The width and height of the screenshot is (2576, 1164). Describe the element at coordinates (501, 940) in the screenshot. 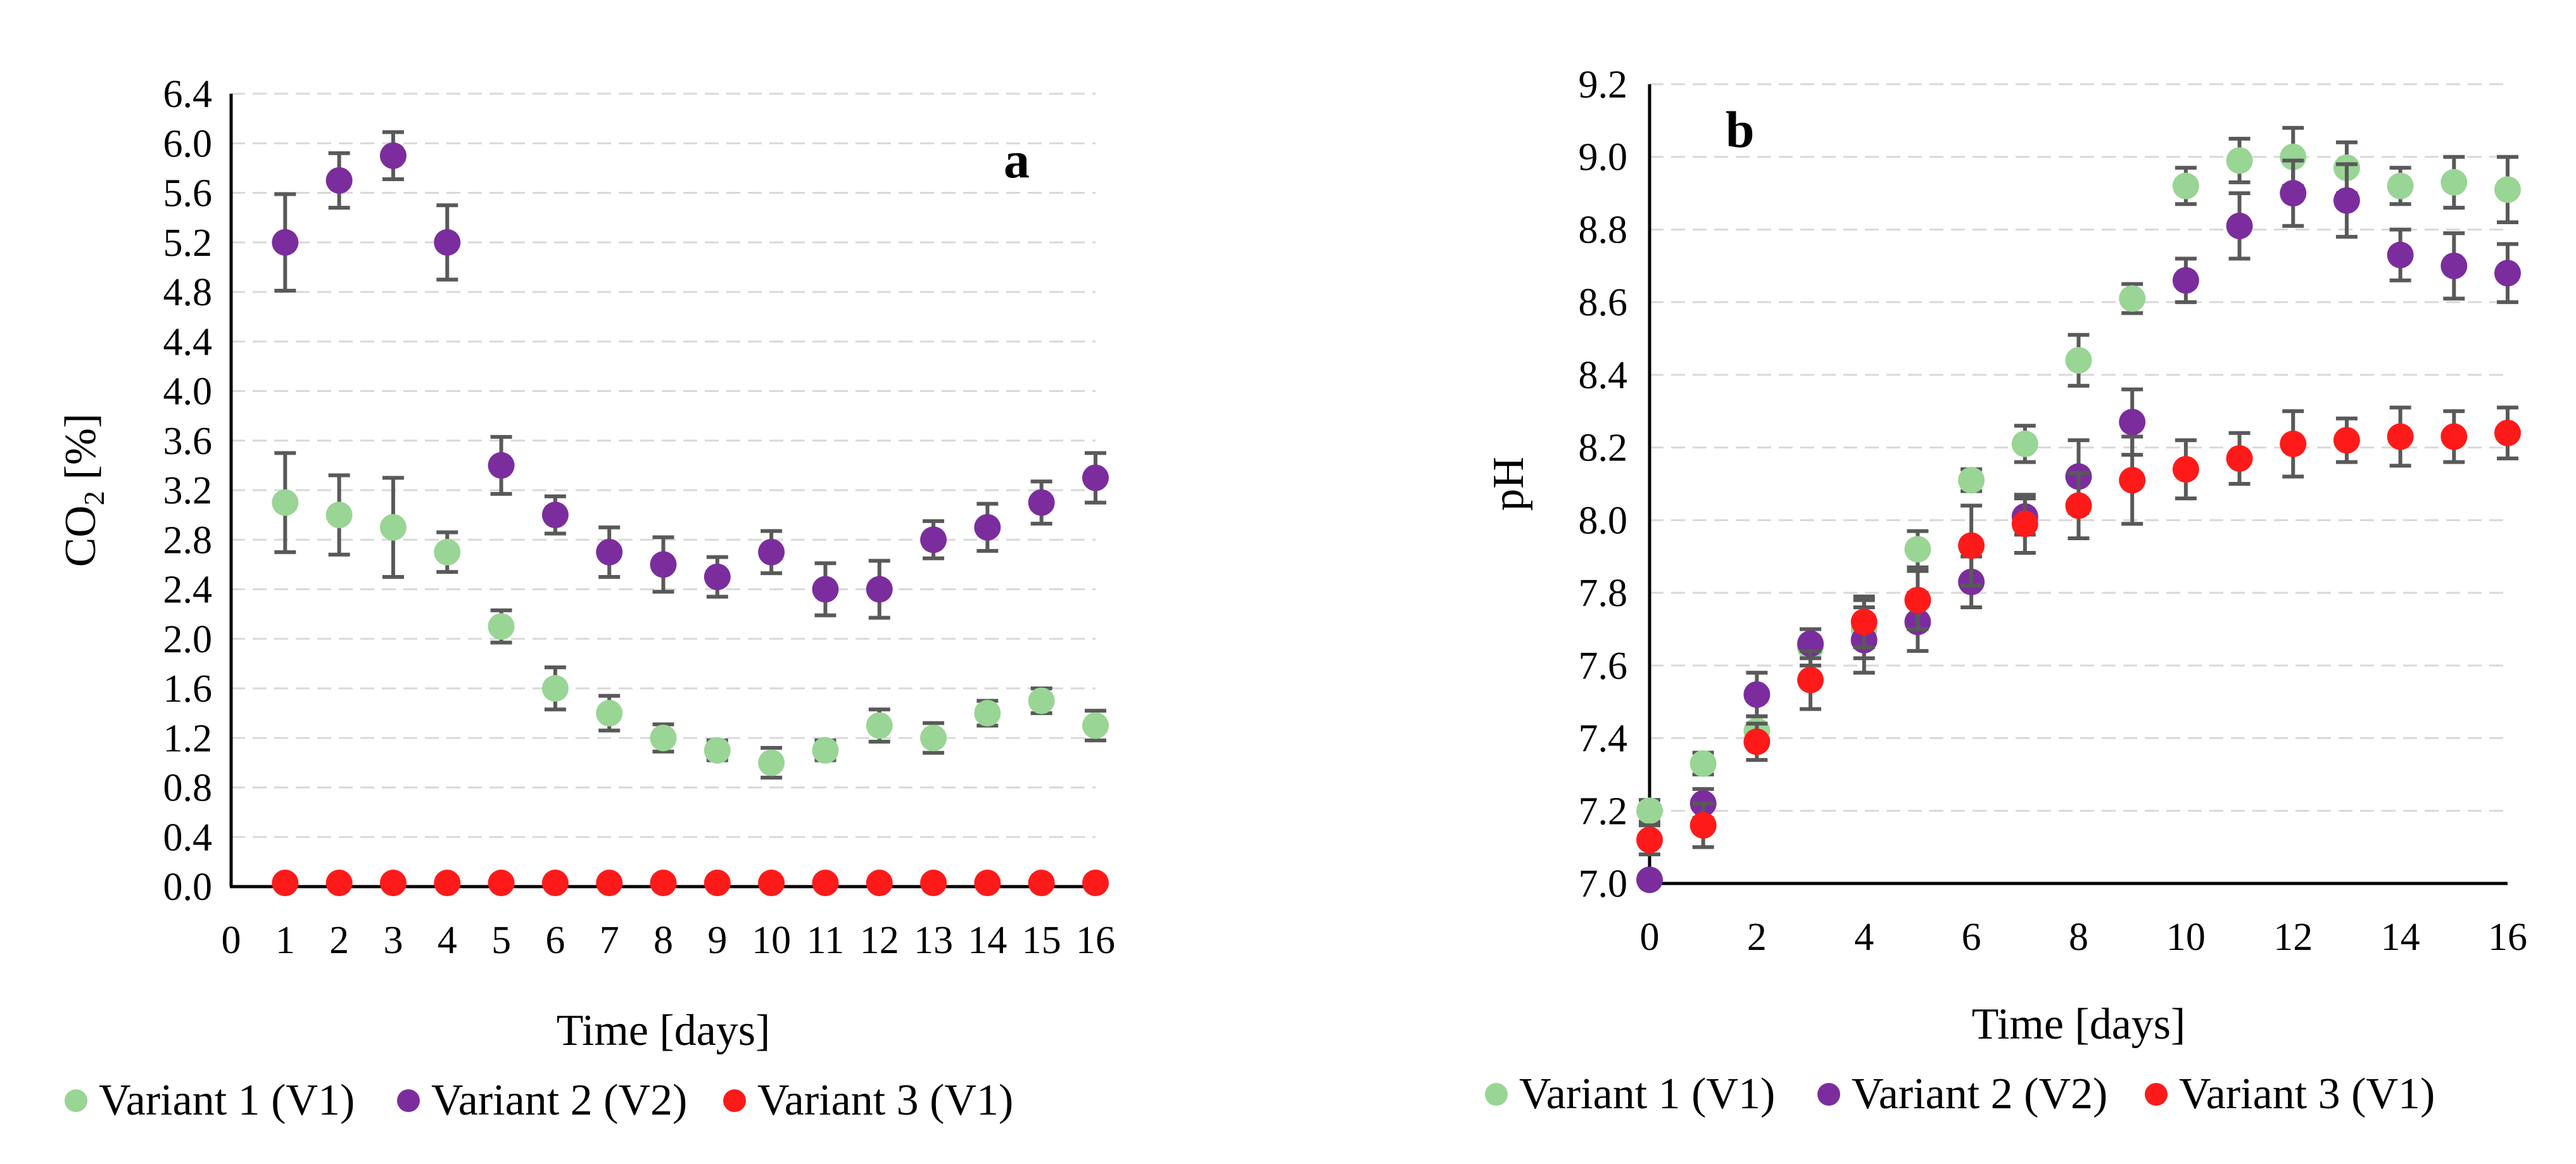

I see `x-tick-label: 5` at that location.